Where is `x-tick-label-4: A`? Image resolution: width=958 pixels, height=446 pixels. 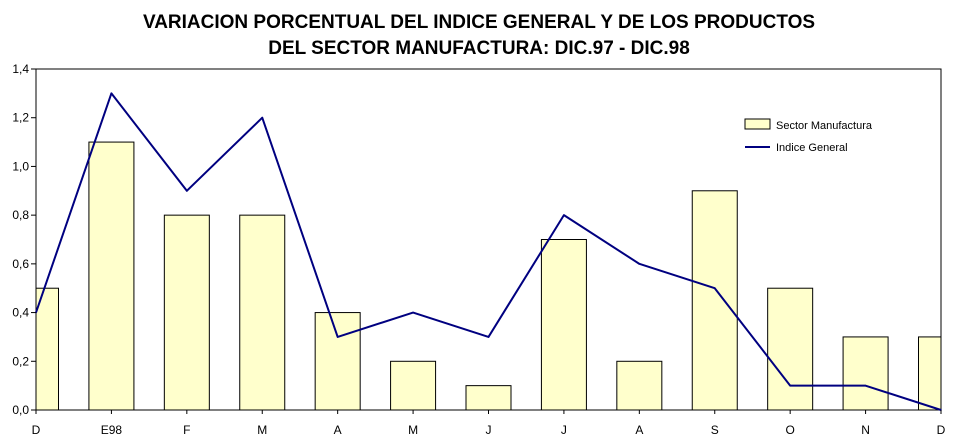 x-tick-label-4: A is located at coordinates (338, 430).